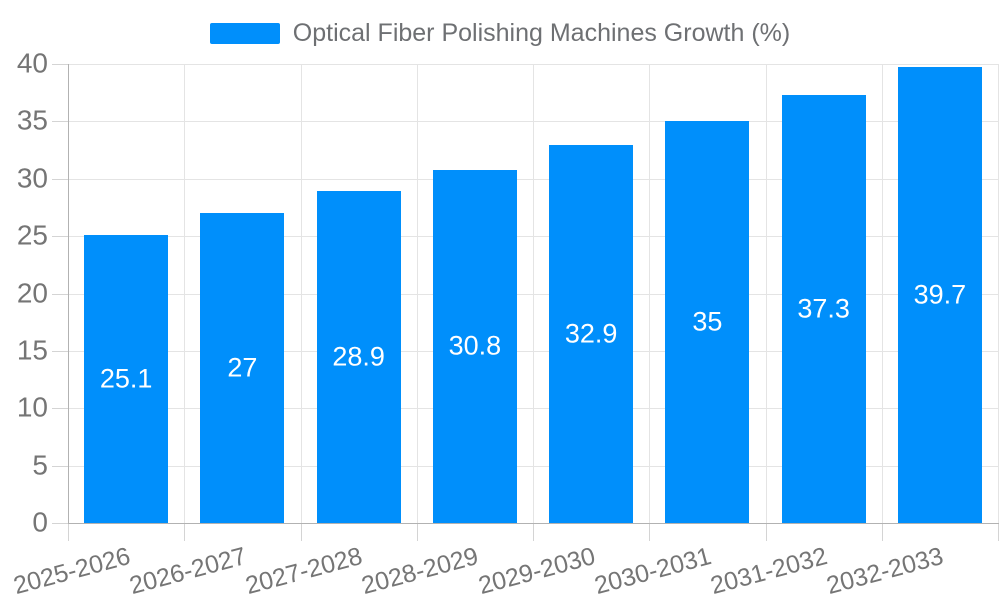 The image size is (1000, 600). I want to click on x-axis-label: 2026-2027, so click(188, 571).